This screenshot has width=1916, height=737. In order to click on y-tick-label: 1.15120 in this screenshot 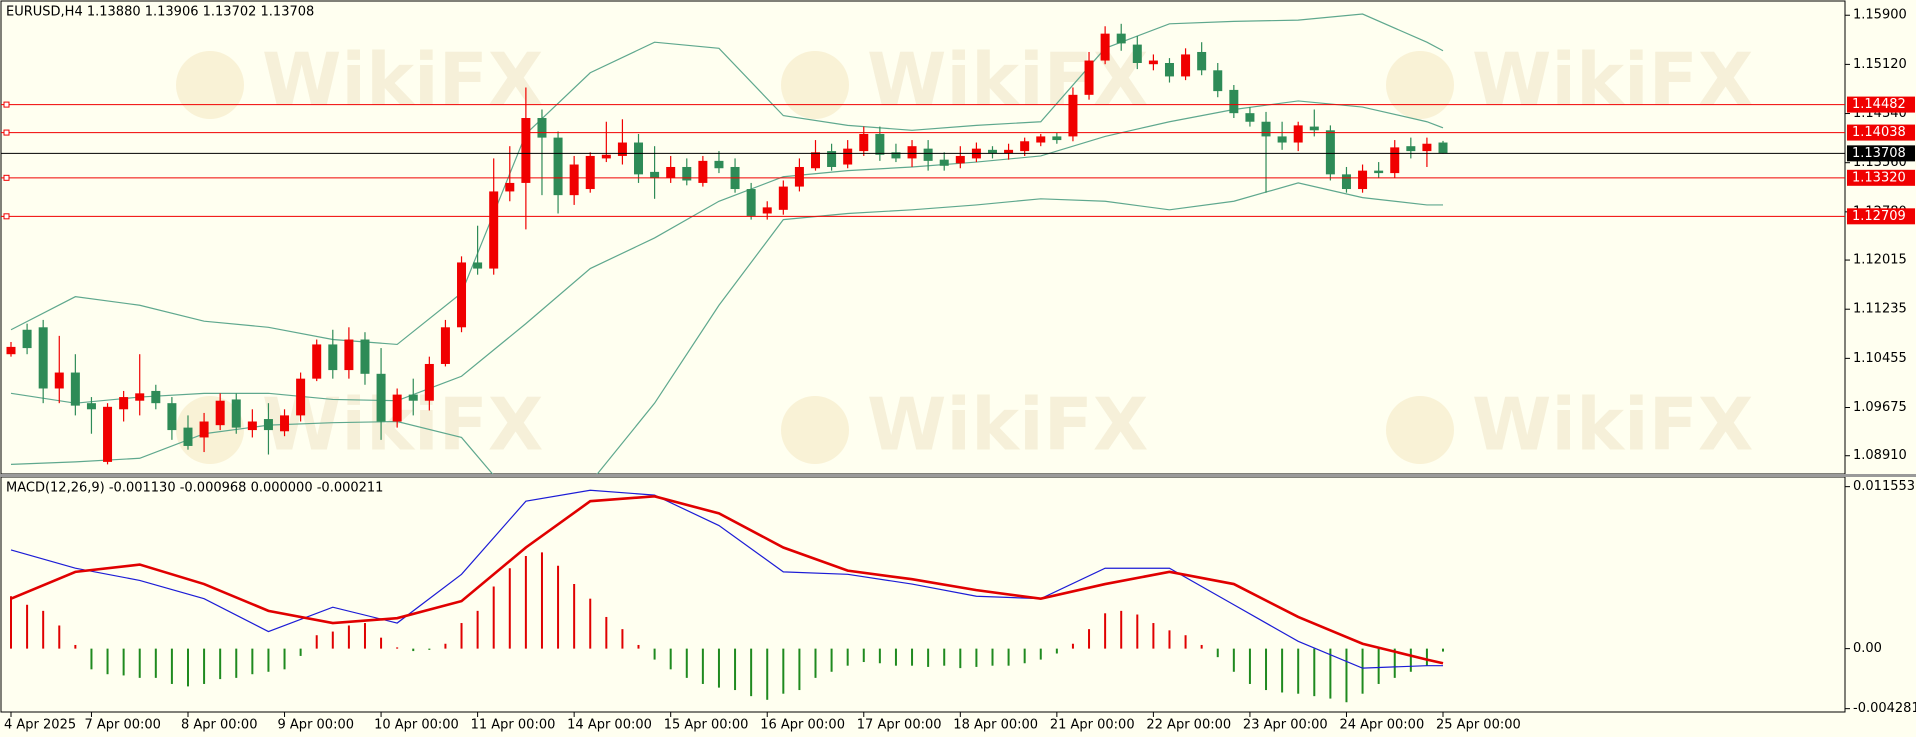, I will do `click(1880, 64)`.